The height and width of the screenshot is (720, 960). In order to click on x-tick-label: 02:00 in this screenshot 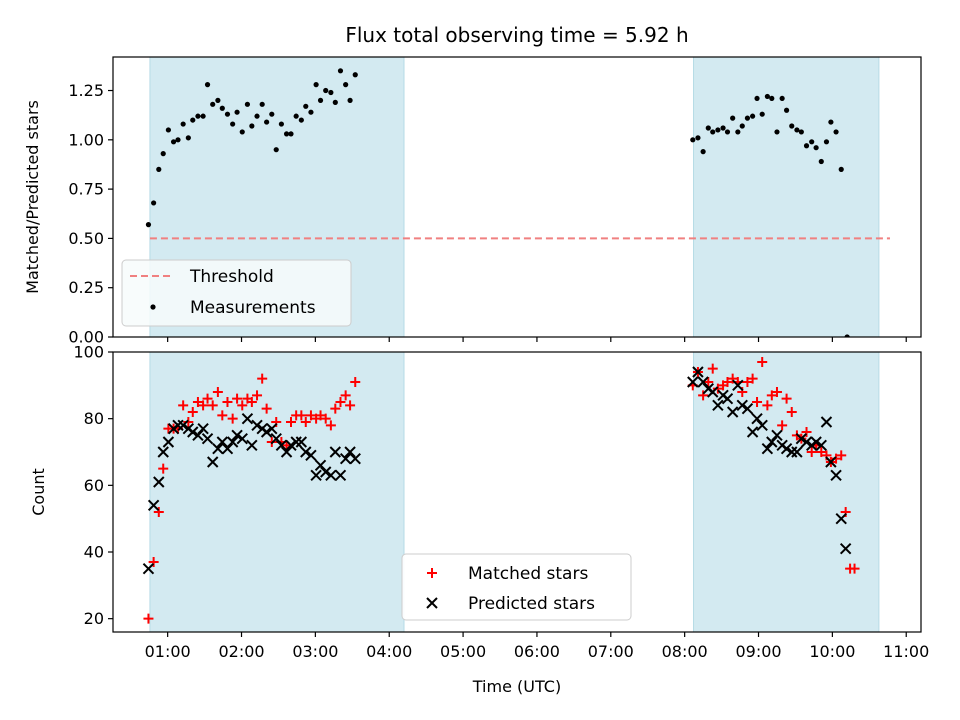, I will do `click(241, 651)`.